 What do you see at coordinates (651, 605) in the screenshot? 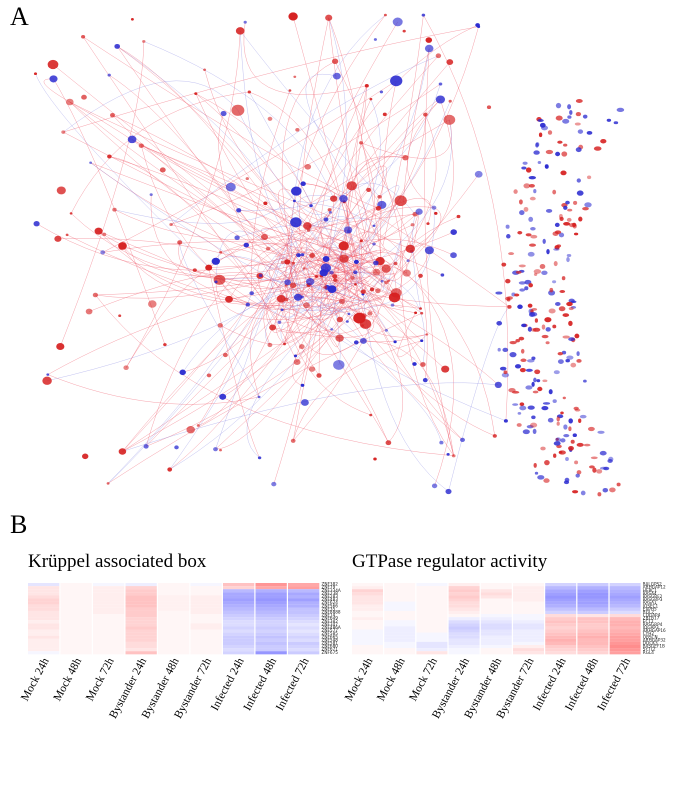
I see `gene-label: IQSEC1` at bounding box center [651, 605].